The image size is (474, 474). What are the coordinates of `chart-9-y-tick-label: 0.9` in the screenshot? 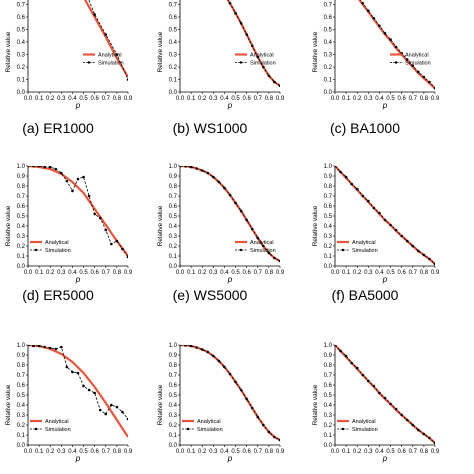 It's located at (328, 356).